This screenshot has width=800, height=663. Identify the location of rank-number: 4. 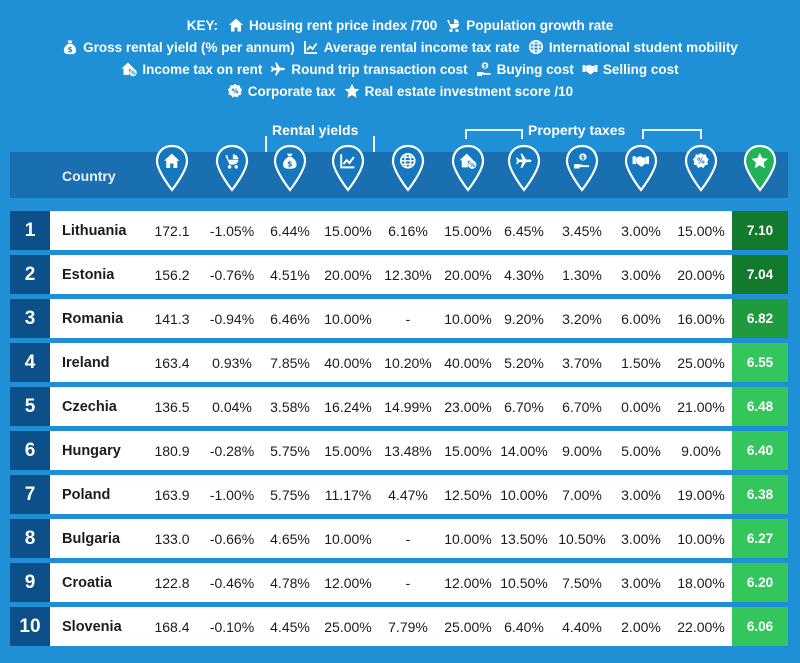
(30, 362).